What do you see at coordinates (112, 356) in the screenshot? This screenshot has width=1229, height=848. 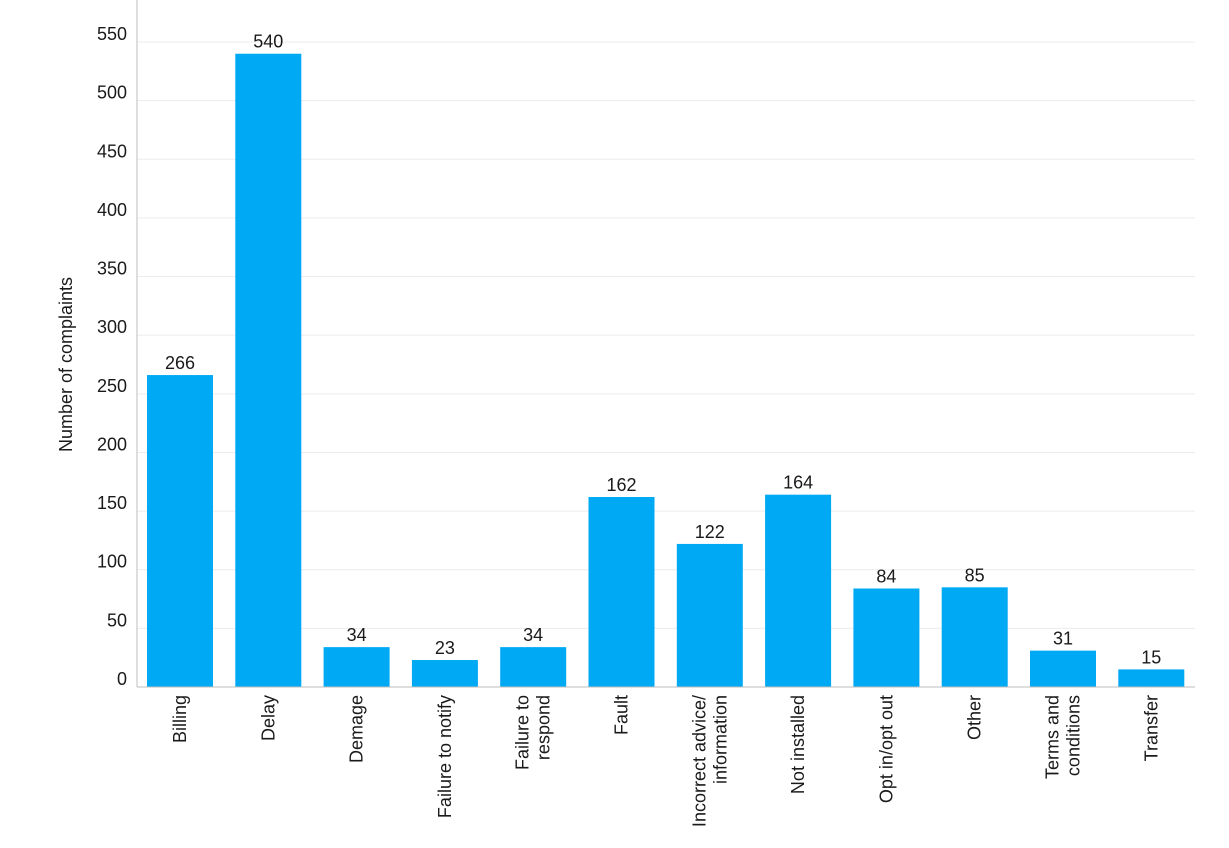 I see `y-axis-ticks: 0 50 100 150 200 250 300 350 400 450 500 550` at bounding box center [112, 356].